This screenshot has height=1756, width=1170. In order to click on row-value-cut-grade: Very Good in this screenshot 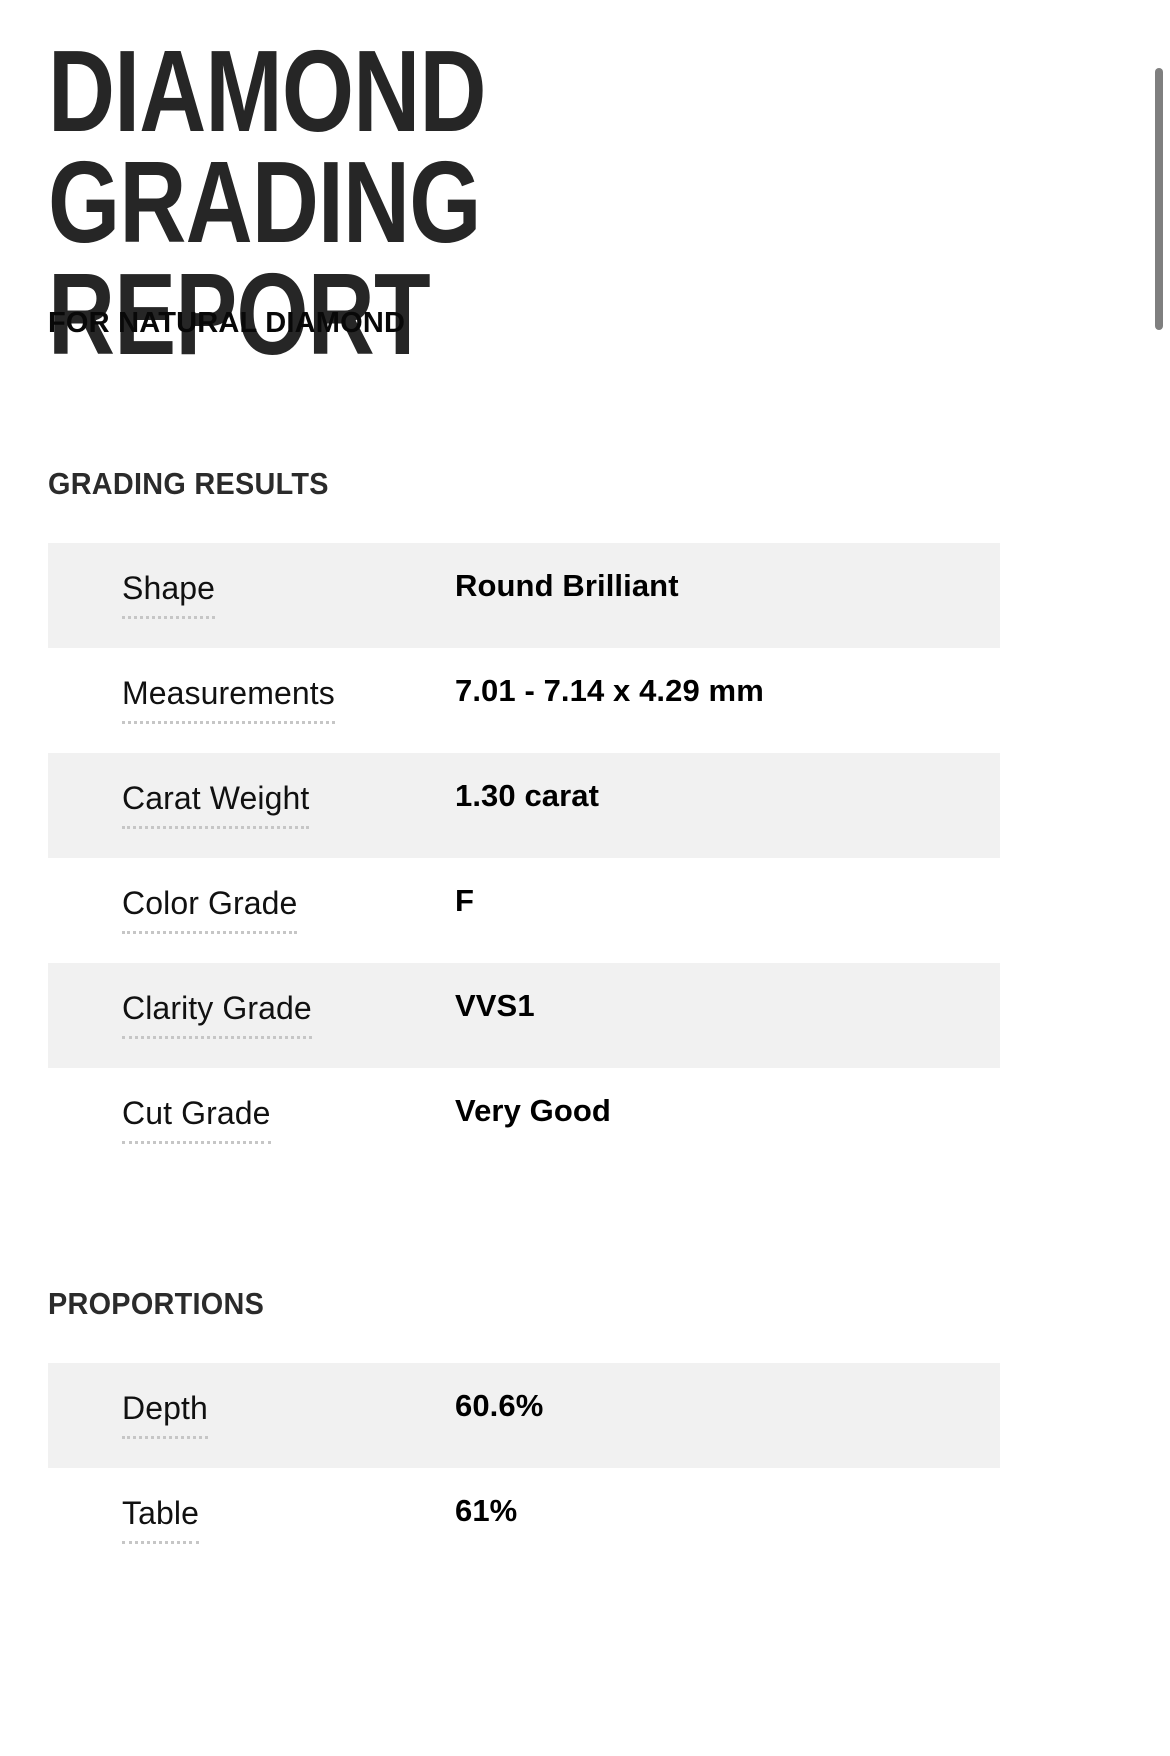, I will do `click(533, 1110)`.